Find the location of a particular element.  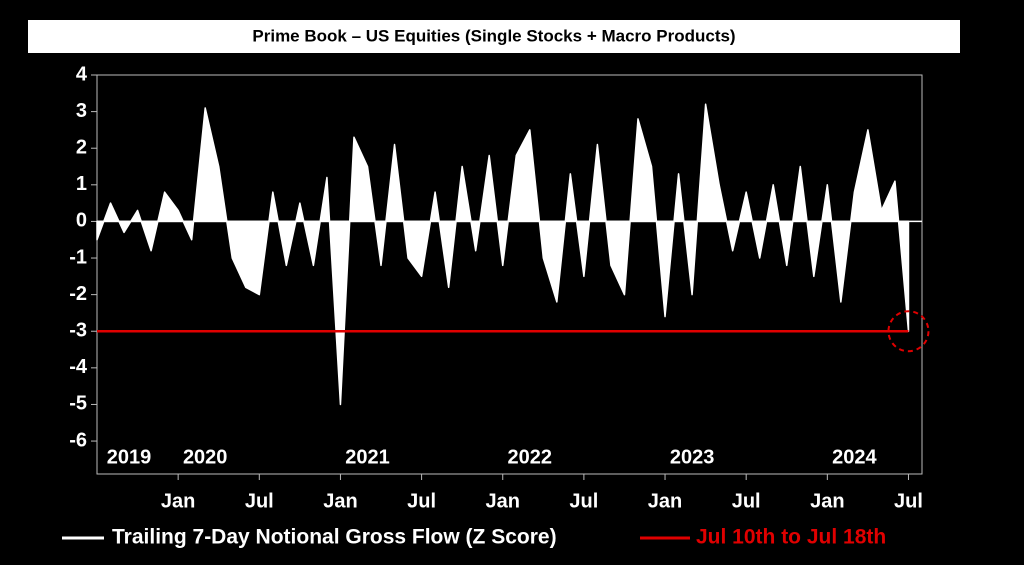

y-tick-label: 0 is located at coordinates (81, 221).